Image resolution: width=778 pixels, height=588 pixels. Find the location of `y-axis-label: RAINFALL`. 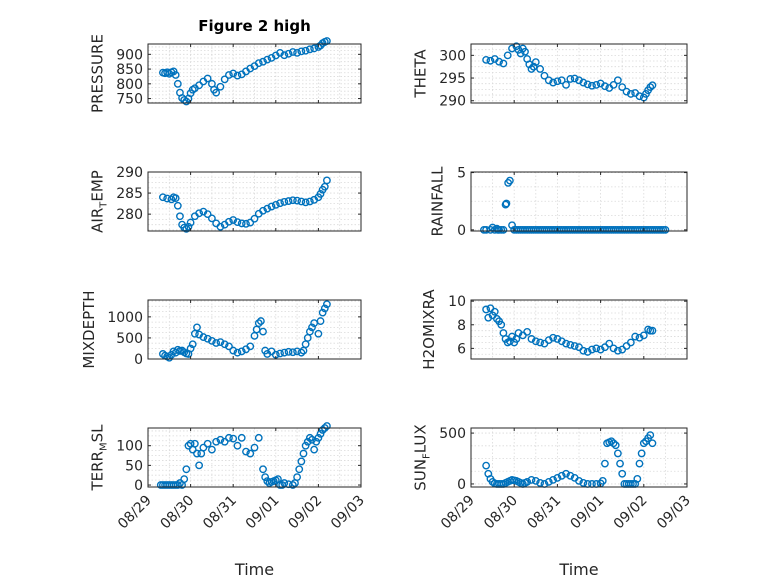

y-axis-label: RAINFALL is located at coordinates (438, 201).